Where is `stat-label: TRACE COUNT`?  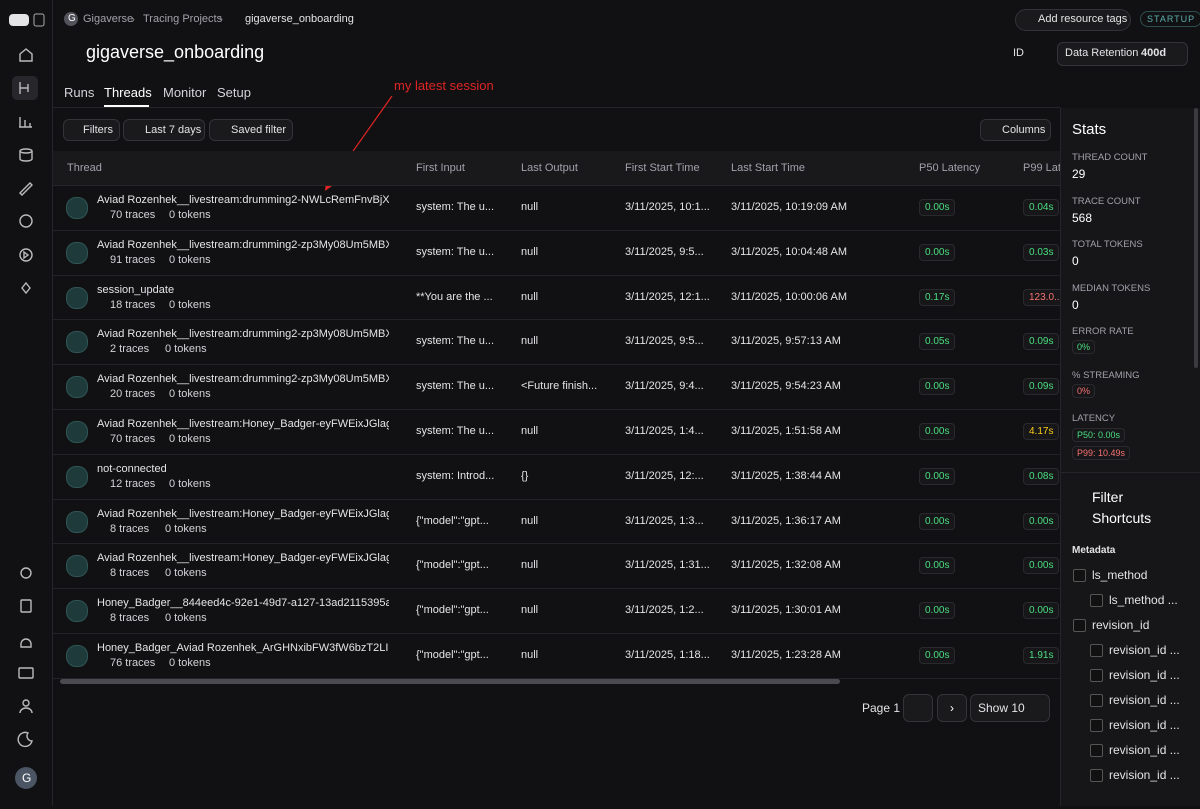 stat-label: TRACE COUNT is located at coordinates (1106, 201).